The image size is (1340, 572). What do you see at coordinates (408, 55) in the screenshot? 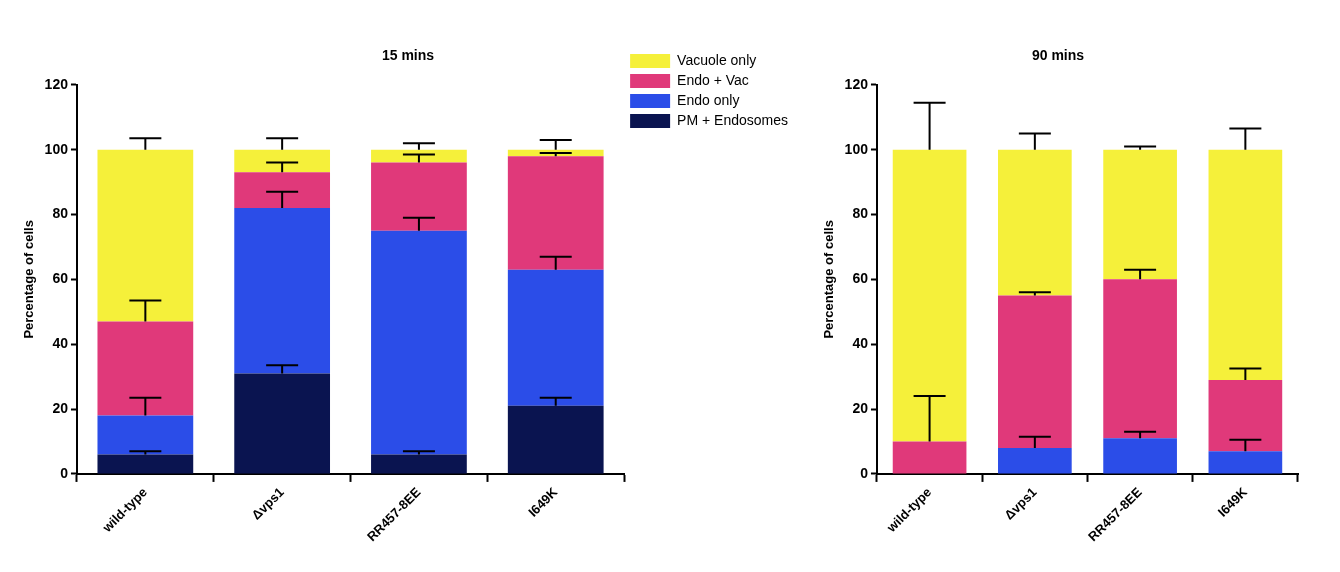
I see `chart-title: 15 mins` at bounding box center [408, 55].